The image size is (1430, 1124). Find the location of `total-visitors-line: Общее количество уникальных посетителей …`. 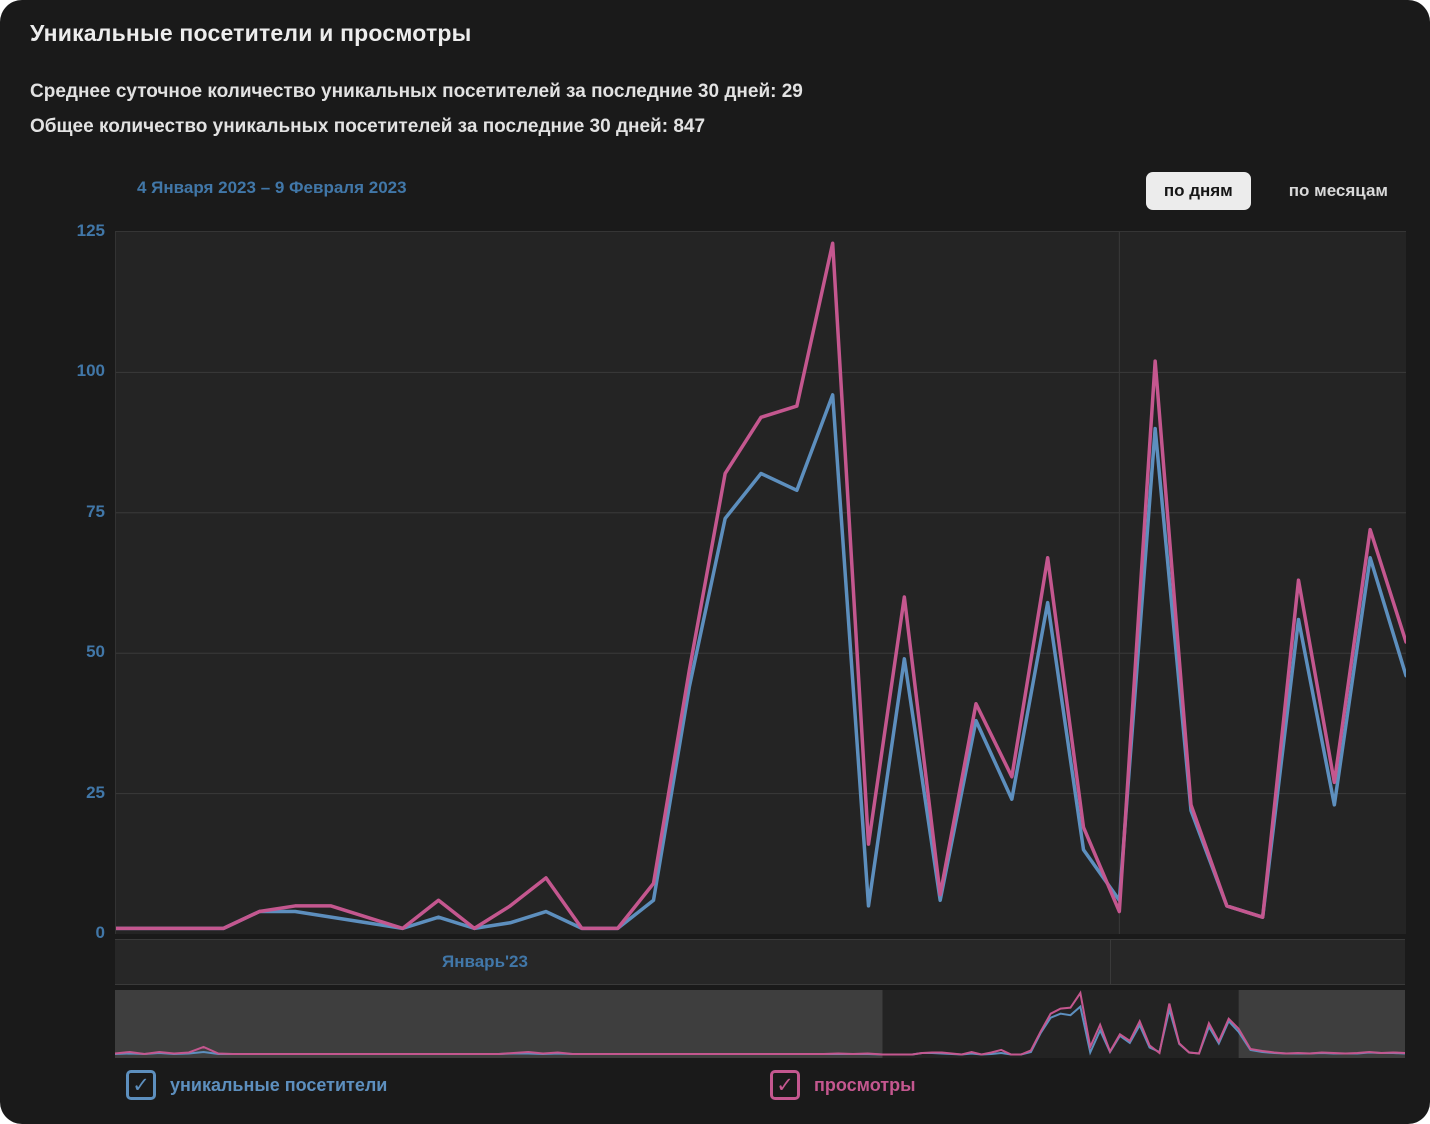

total-visitors-line: Общее количество уникальных посетителей … is located at coordinates (368, 126).